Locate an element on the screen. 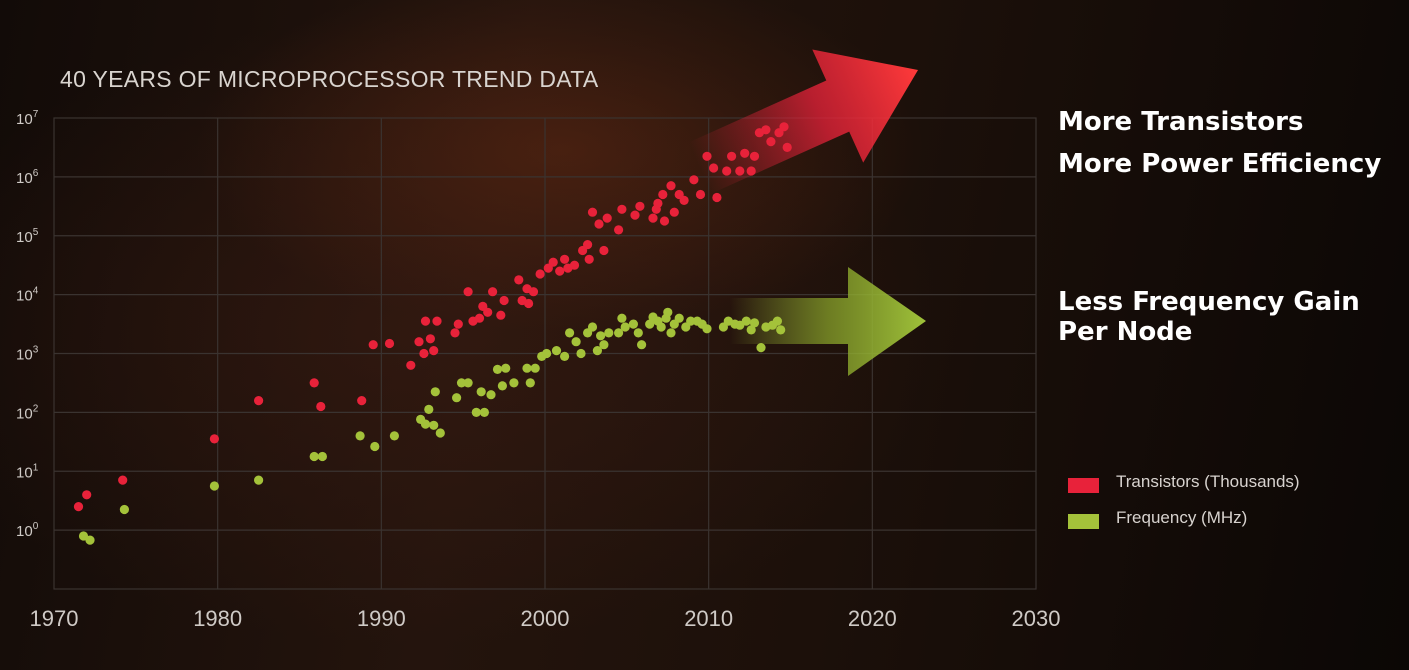 Image resolution: width=1409 pixels, height=670 pixels. y-tick-label: 10⁷ is located at coordinates (27, 118).